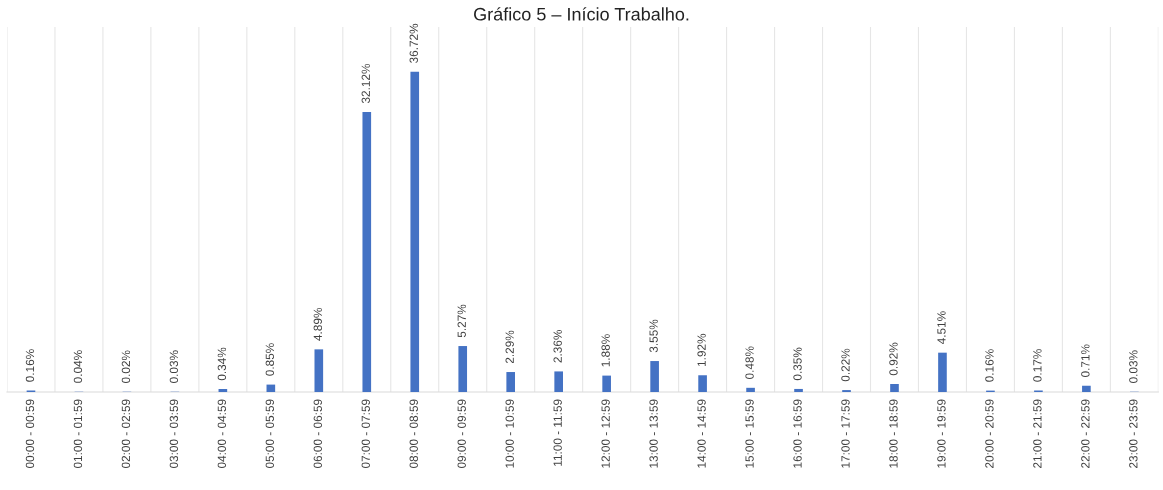  Describe the element at coordinates (797, 364) in the screenshot. I see `data-label: 0.35%` at that location.